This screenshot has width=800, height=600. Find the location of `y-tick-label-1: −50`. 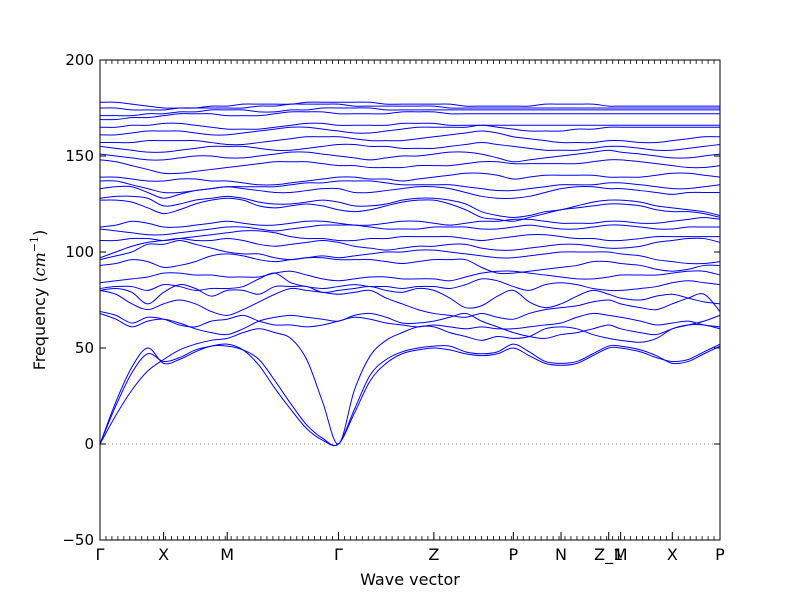

y-tick-label-1: −50 is located at coordinates (78, 540).